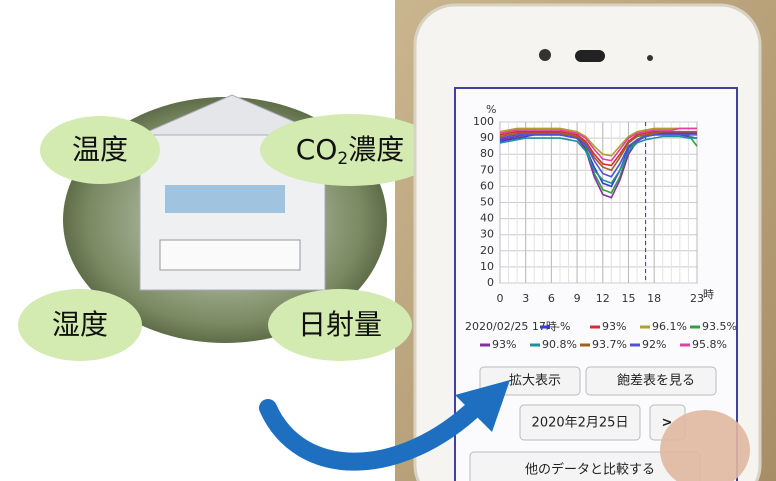  What do you see at coordinates (225, 199) in the screenshot?
I see `sensor-logo` at bounding box center [225, 199].